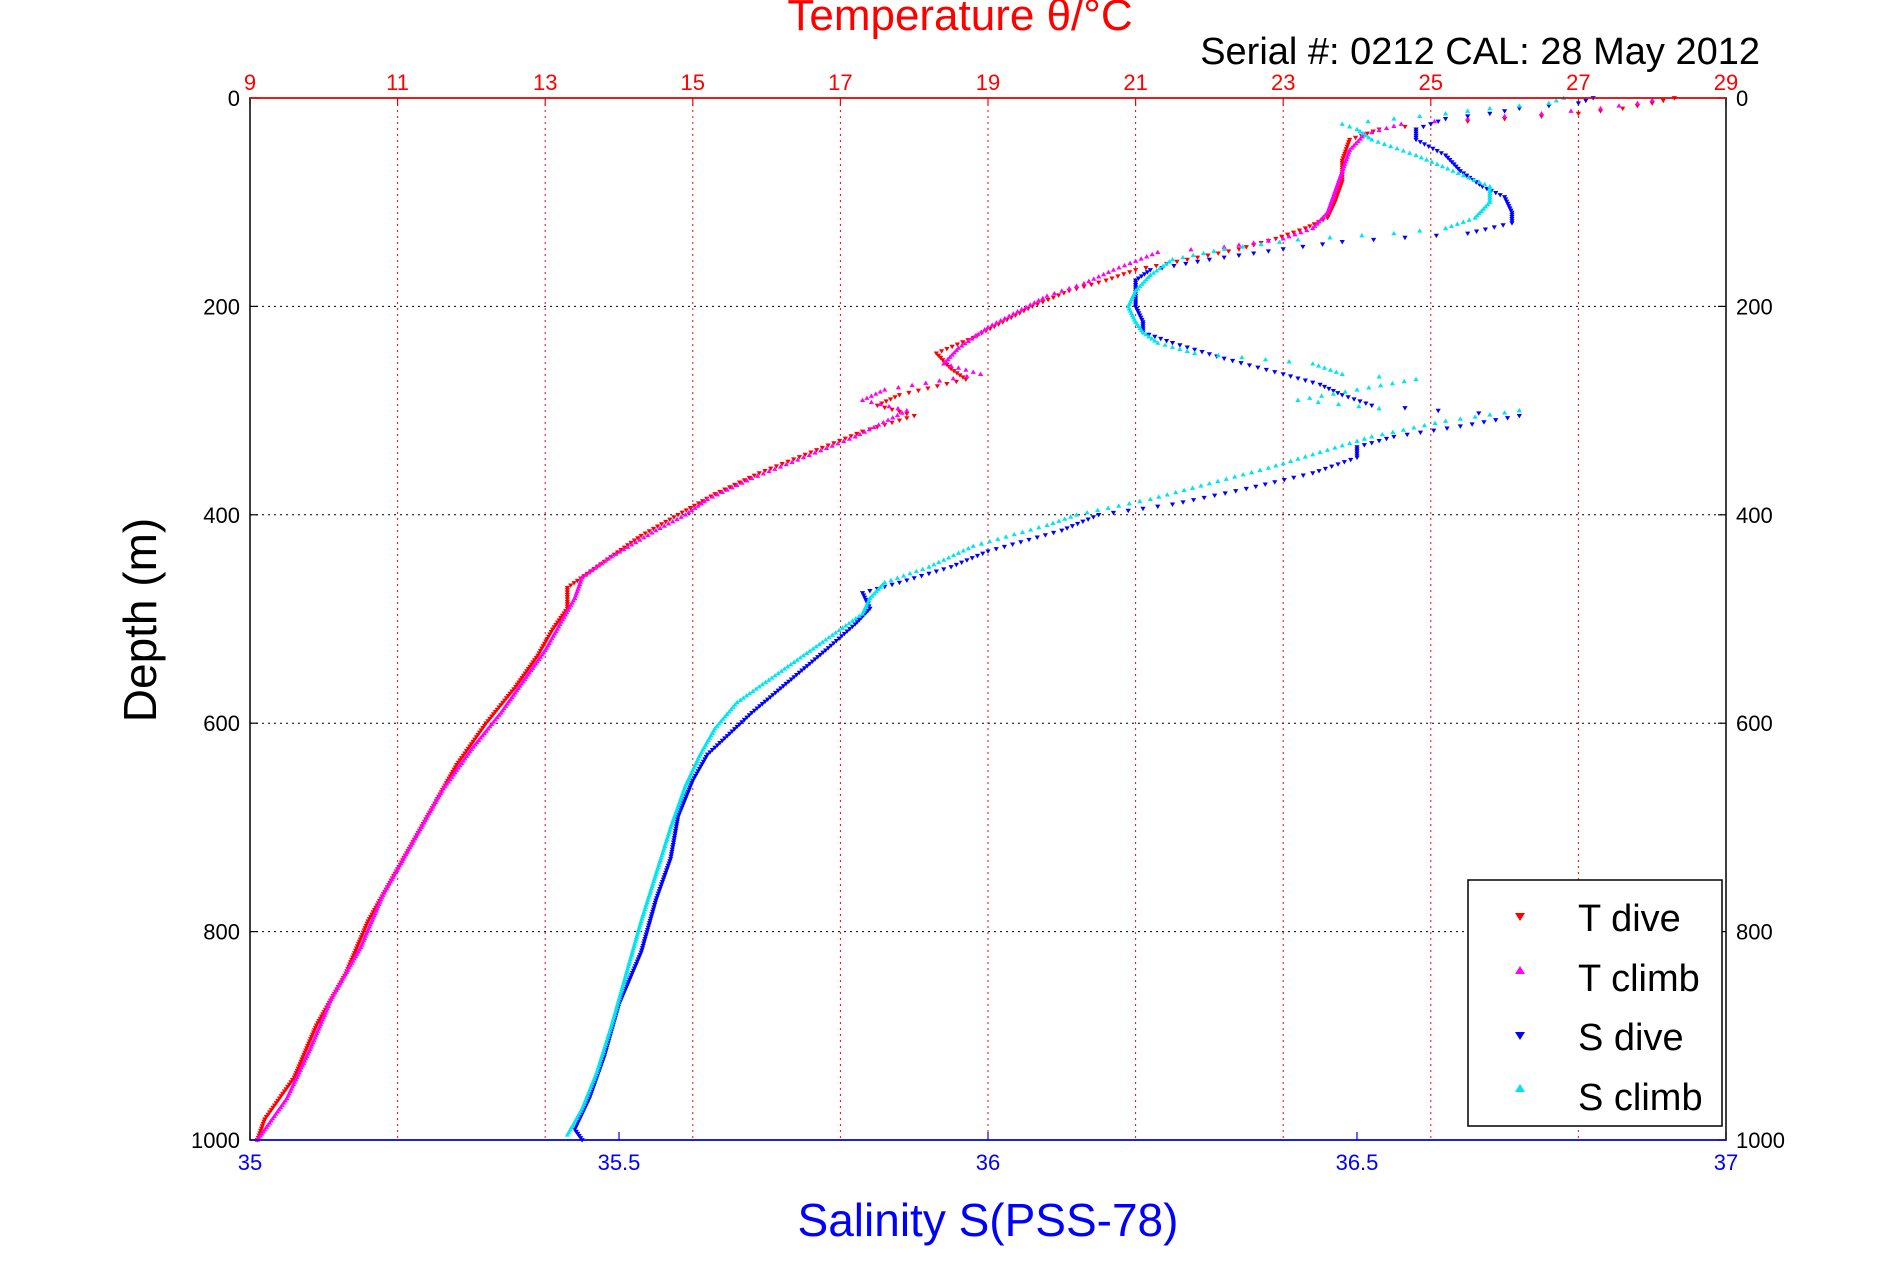 The height and width of the screenshot is (1262, 1891). Describe the element at coordinates (1639, 979) in the screenshot. I see `legend-label: T climb` at that location.